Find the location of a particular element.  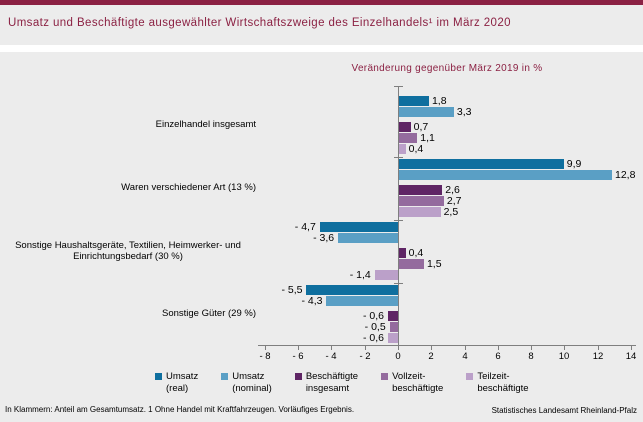

legend-item: Umsatz (nominal) is located at coordinates (246, 382).